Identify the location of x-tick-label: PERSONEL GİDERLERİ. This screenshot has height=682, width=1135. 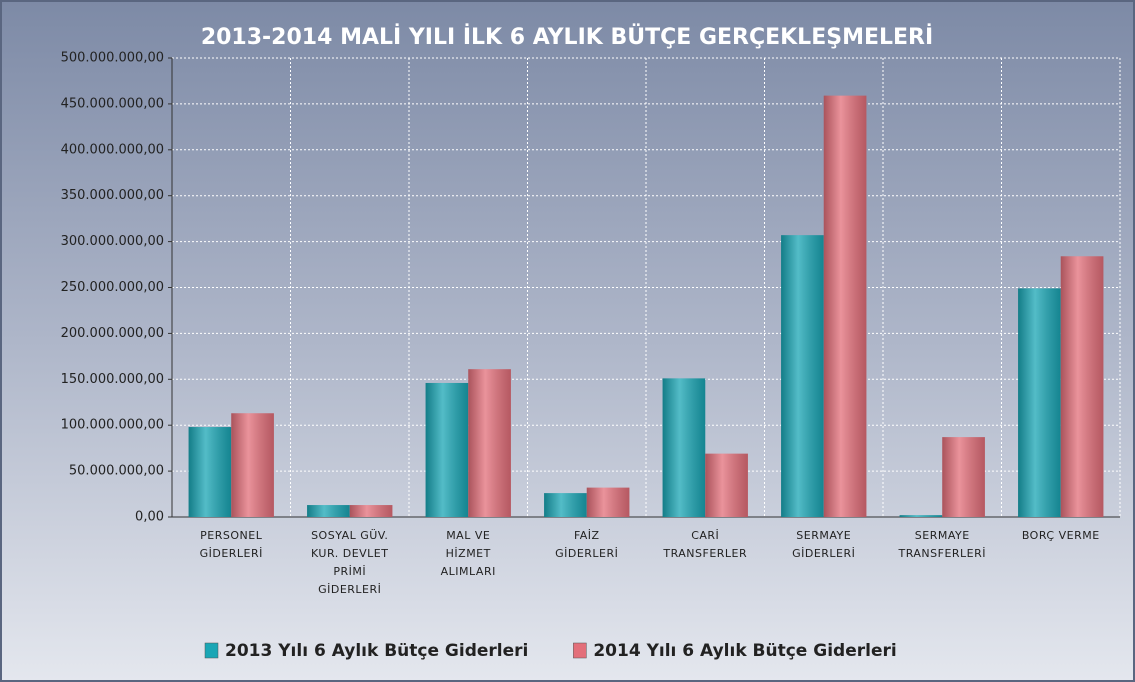
(231, 544).